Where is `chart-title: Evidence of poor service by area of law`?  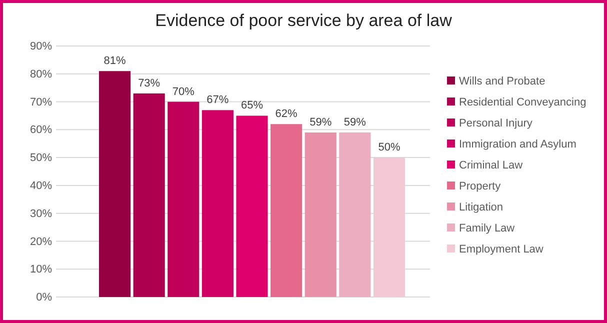 chart-title: Evidence of poor service by area of law is located at coordinates (304, 20).